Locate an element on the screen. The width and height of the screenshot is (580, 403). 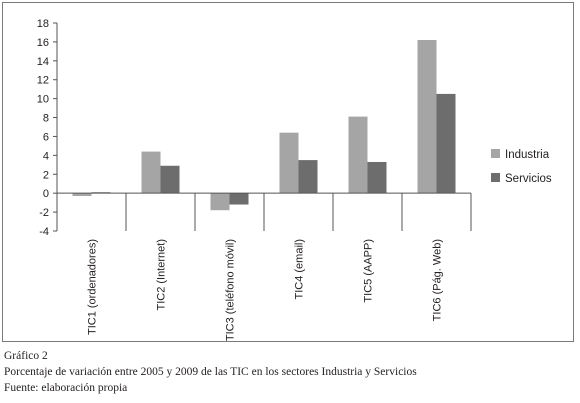
y-tick-label: 10 is located at coordinates (43, 100).